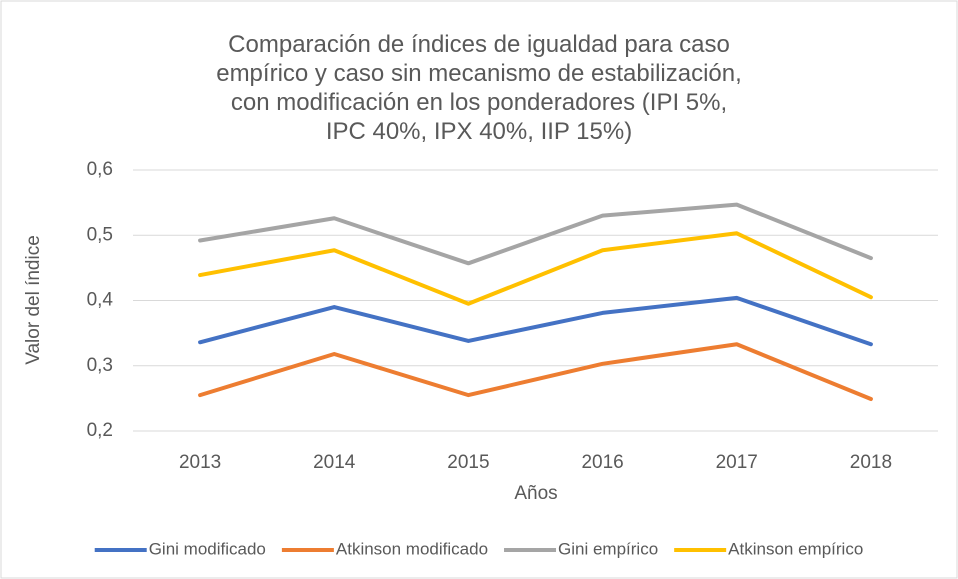 The height and width of the screenshot is (579, 958). I want to click on legend-label: Atkinson modificado, so click(412, 548).